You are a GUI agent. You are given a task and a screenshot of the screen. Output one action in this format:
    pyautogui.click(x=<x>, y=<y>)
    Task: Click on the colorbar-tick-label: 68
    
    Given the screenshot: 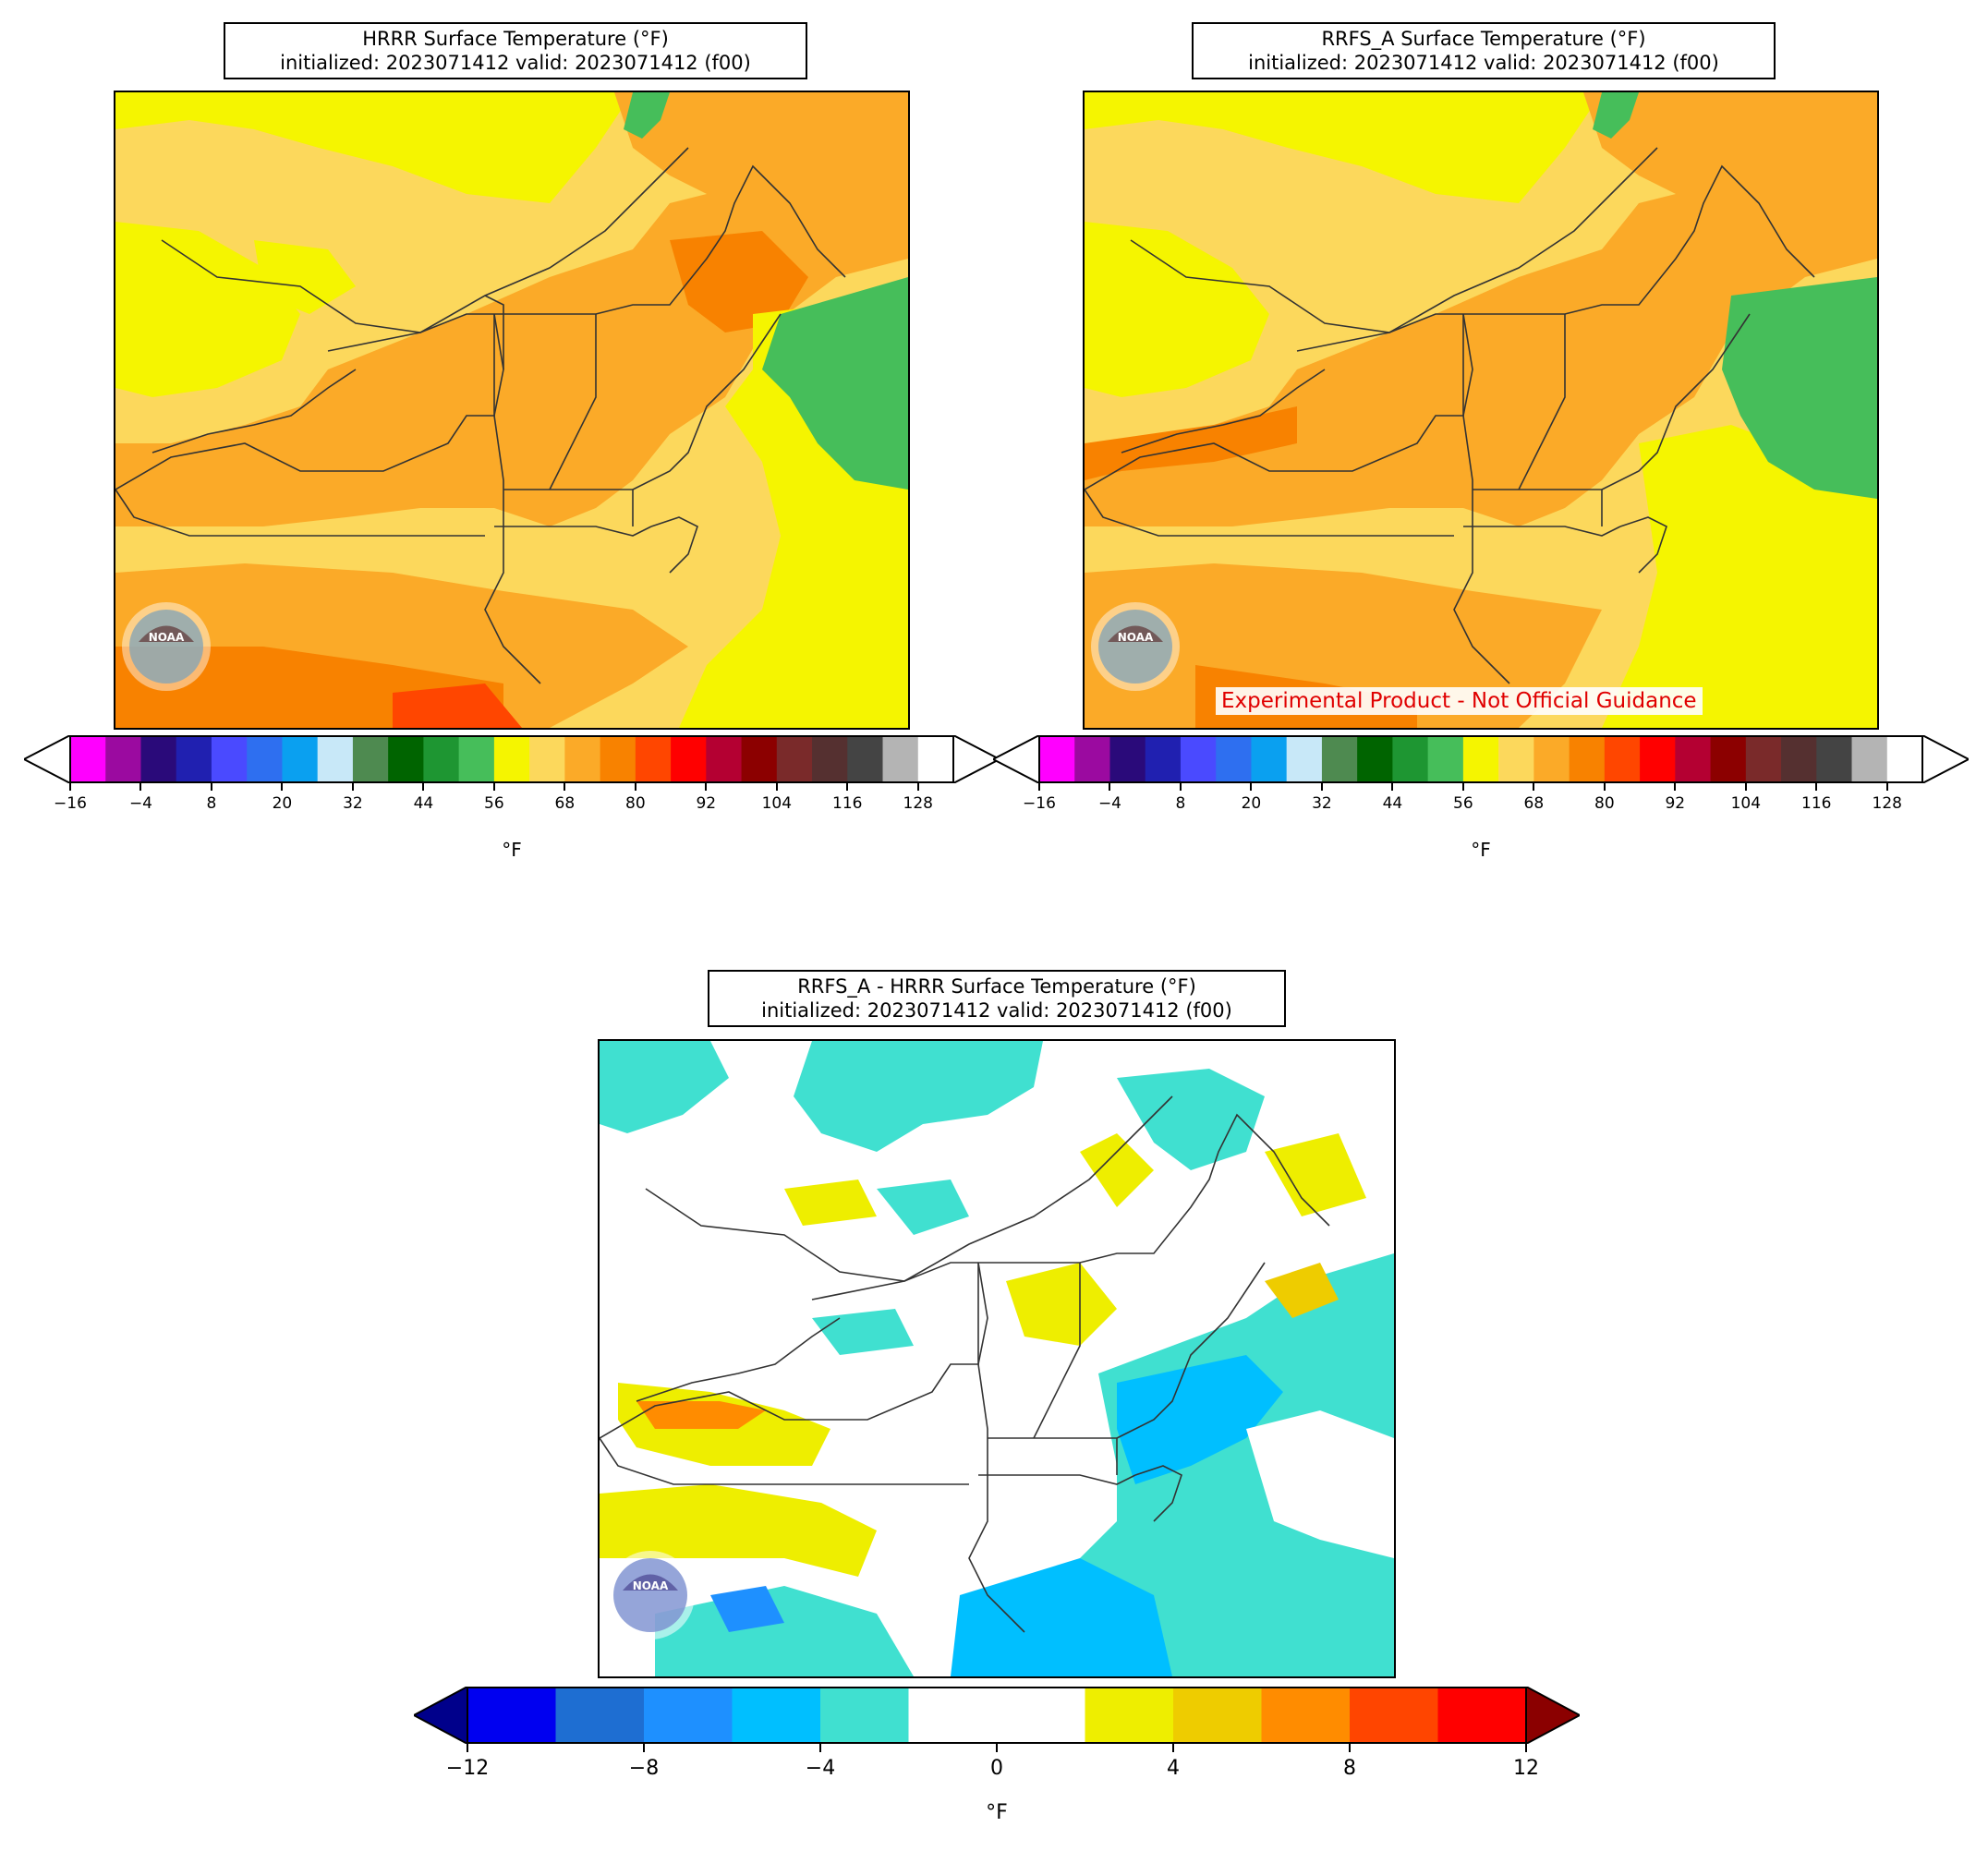 What is the action you would take?
    pyautogui.click(x=565, y=803)
    